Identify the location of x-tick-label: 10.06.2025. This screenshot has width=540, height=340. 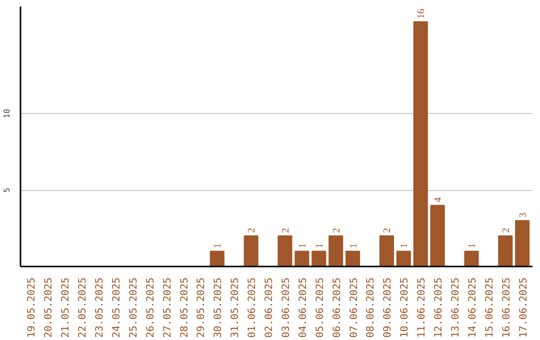
(405, 307).